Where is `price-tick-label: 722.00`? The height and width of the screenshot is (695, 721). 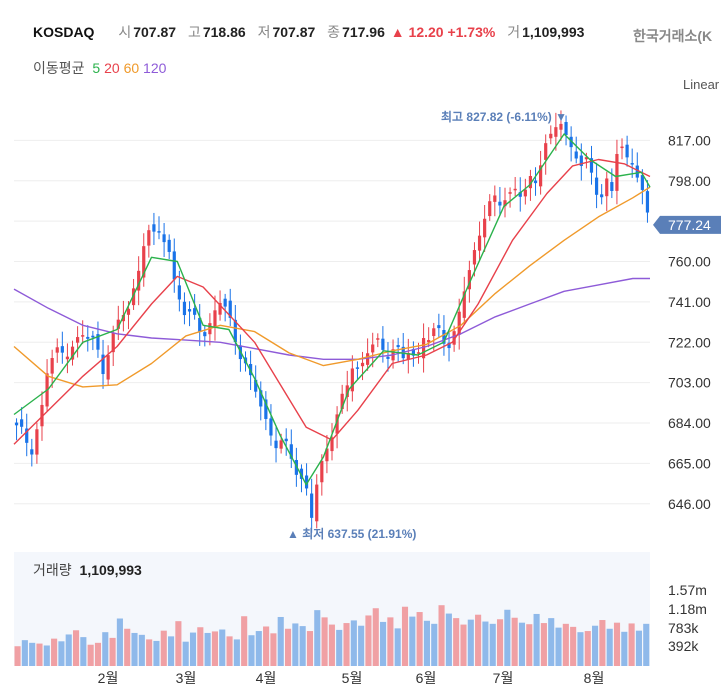 price-tick-label: 722.00 is located at coordinates (689, 342).